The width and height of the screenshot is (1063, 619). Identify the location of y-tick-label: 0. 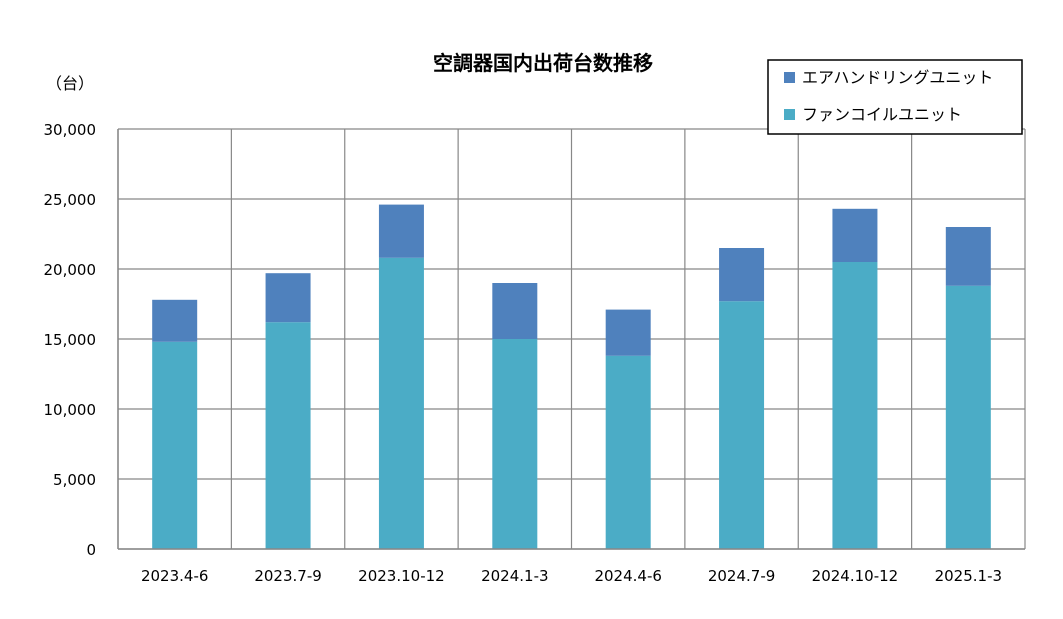
(91, 550).